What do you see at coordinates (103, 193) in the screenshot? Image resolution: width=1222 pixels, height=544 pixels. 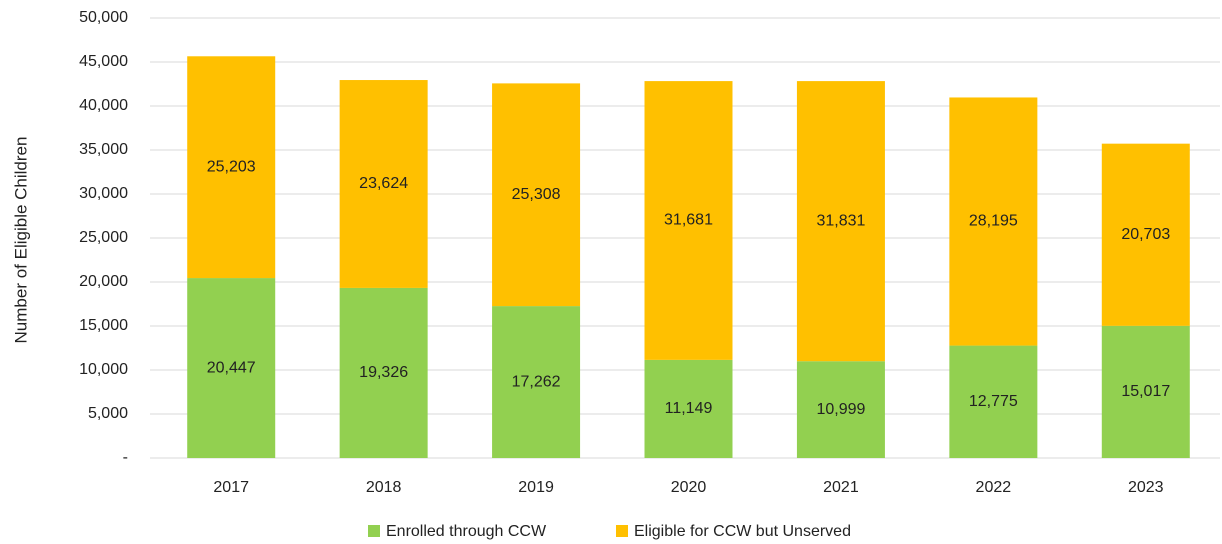 I see `y-tick-label: 30,000` at bounding box center [103, 193].